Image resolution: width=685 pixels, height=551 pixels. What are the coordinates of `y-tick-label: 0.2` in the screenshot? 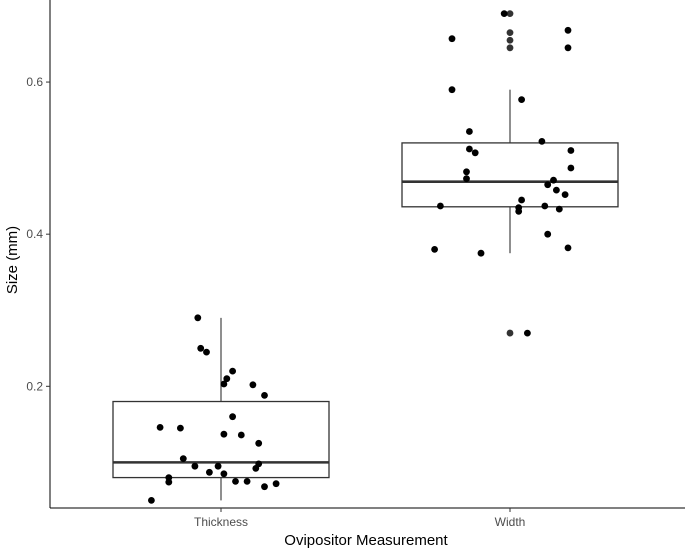 It's located at (34, 386).